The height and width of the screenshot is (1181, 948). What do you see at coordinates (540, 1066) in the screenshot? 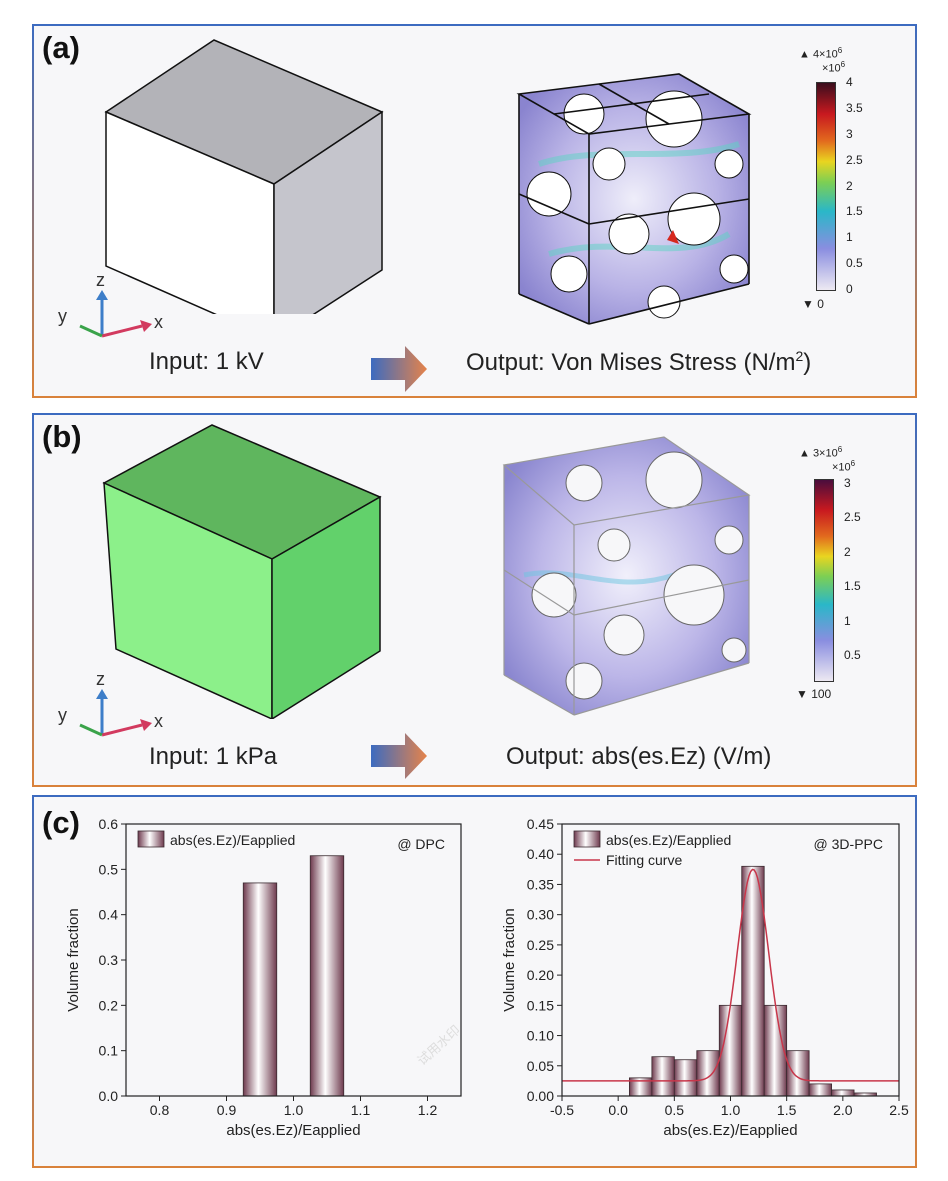
I see `y-tick-label: 0.05` at bounding box center [540, 1066].